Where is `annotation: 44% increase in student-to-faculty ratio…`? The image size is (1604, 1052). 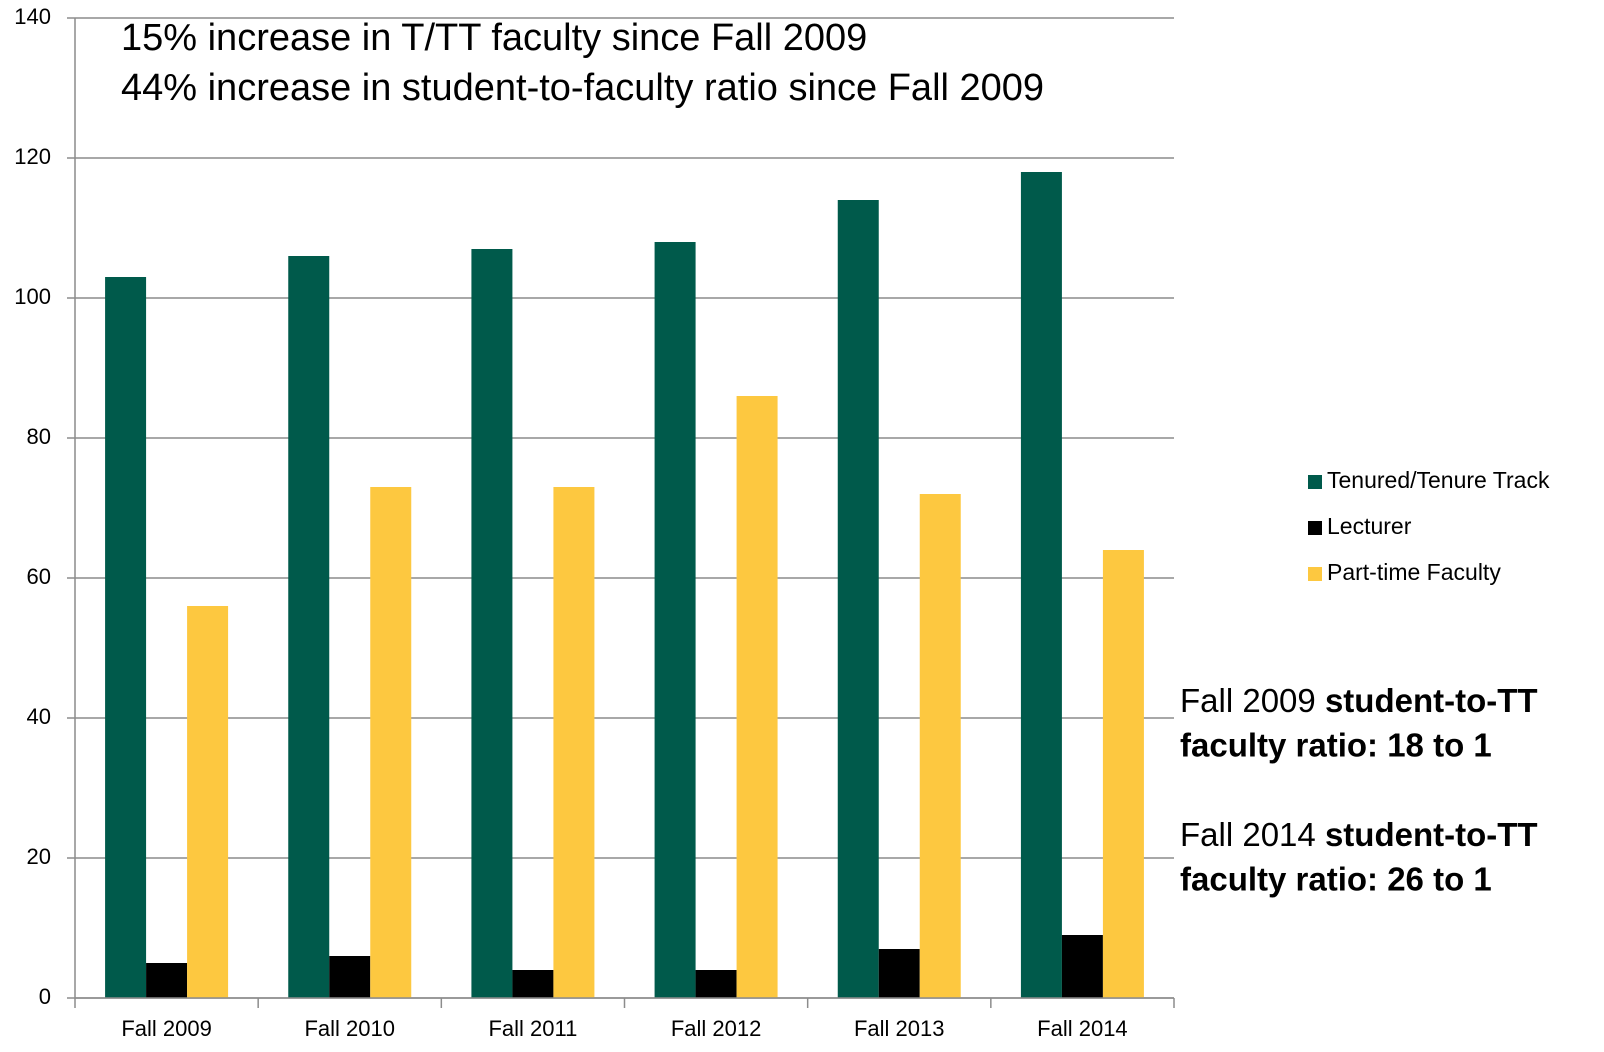
annotation: 44% increase in student-to-faculty ratio… is located at coordinates (582, 88).